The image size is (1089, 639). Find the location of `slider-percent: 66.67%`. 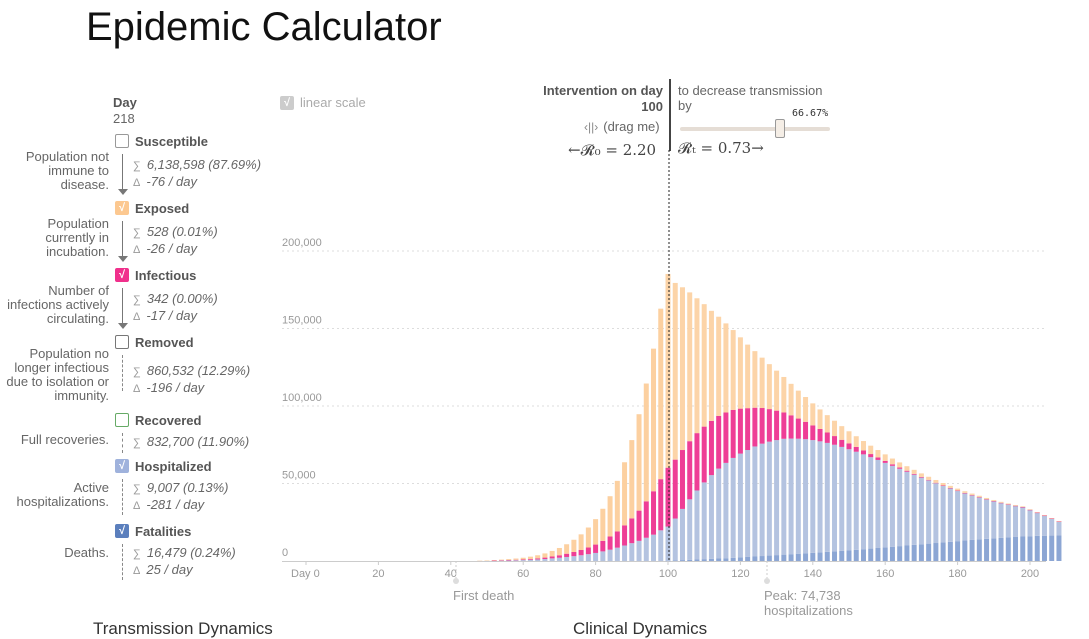

slider-percent: 66.67% is located at coordinates (810, 113).